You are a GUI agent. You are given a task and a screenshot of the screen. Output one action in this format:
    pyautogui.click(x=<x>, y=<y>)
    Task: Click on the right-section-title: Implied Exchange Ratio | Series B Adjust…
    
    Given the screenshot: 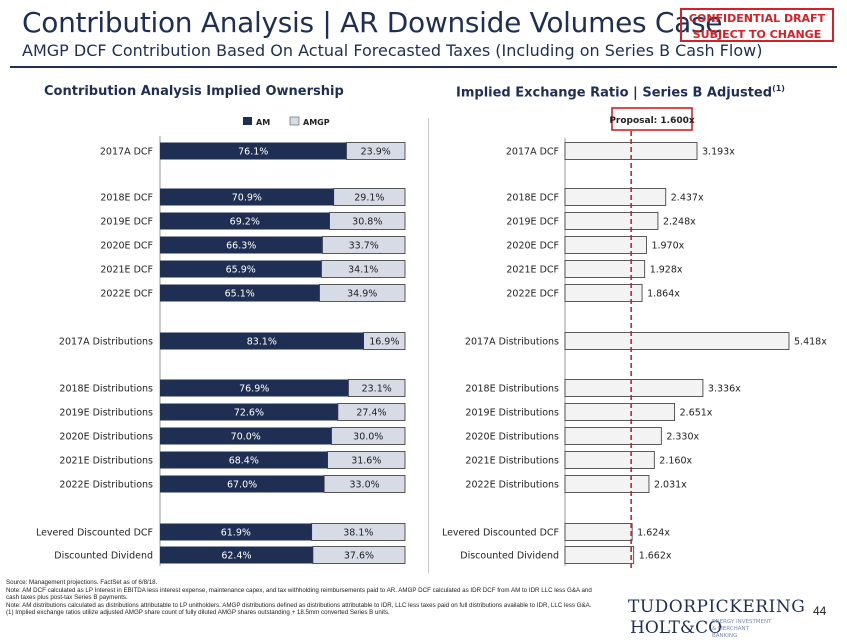 What is the action you would take?
    pyautogui.click(x=620, y=92)
    